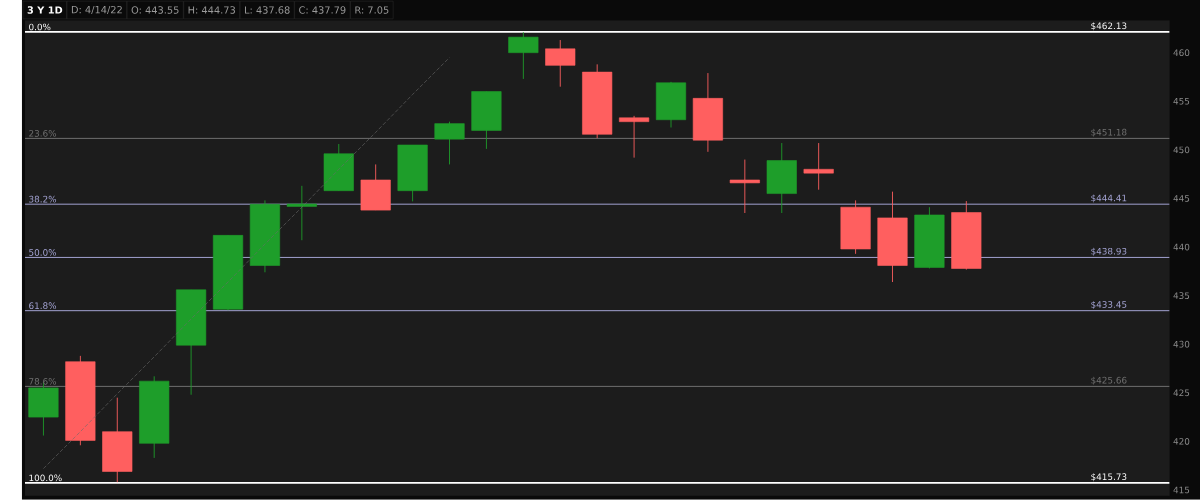 Image resolution: width=1200 pixels, height=500 pixels. Describe the element at coordinates (1181, 441) in the screenshot. I see `y-tick-label: 420` at that location.